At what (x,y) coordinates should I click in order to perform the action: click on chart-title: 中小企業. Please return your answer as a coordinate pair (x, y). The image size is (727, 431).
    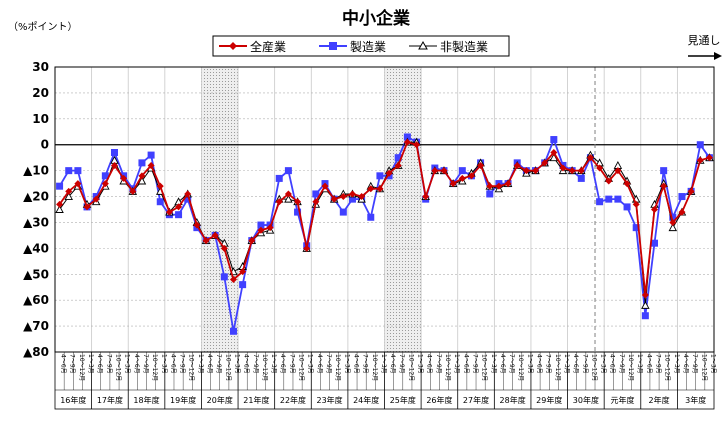
    Looking at the image, I should click on (376, 18).